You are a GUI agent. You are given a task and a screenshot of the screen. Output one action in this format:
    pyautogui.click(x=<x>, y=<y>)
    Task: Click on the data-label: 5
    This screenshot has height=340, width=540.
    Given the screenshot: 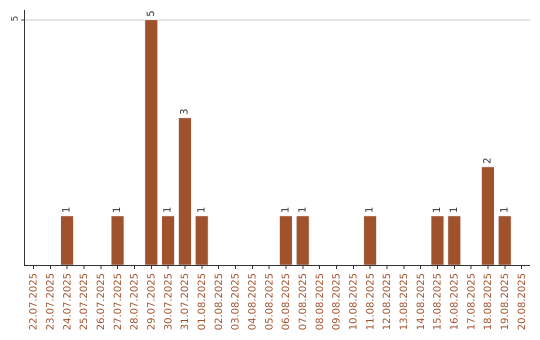 What is the action you would take?
    pyautogui.click(x=151, y=13)
    